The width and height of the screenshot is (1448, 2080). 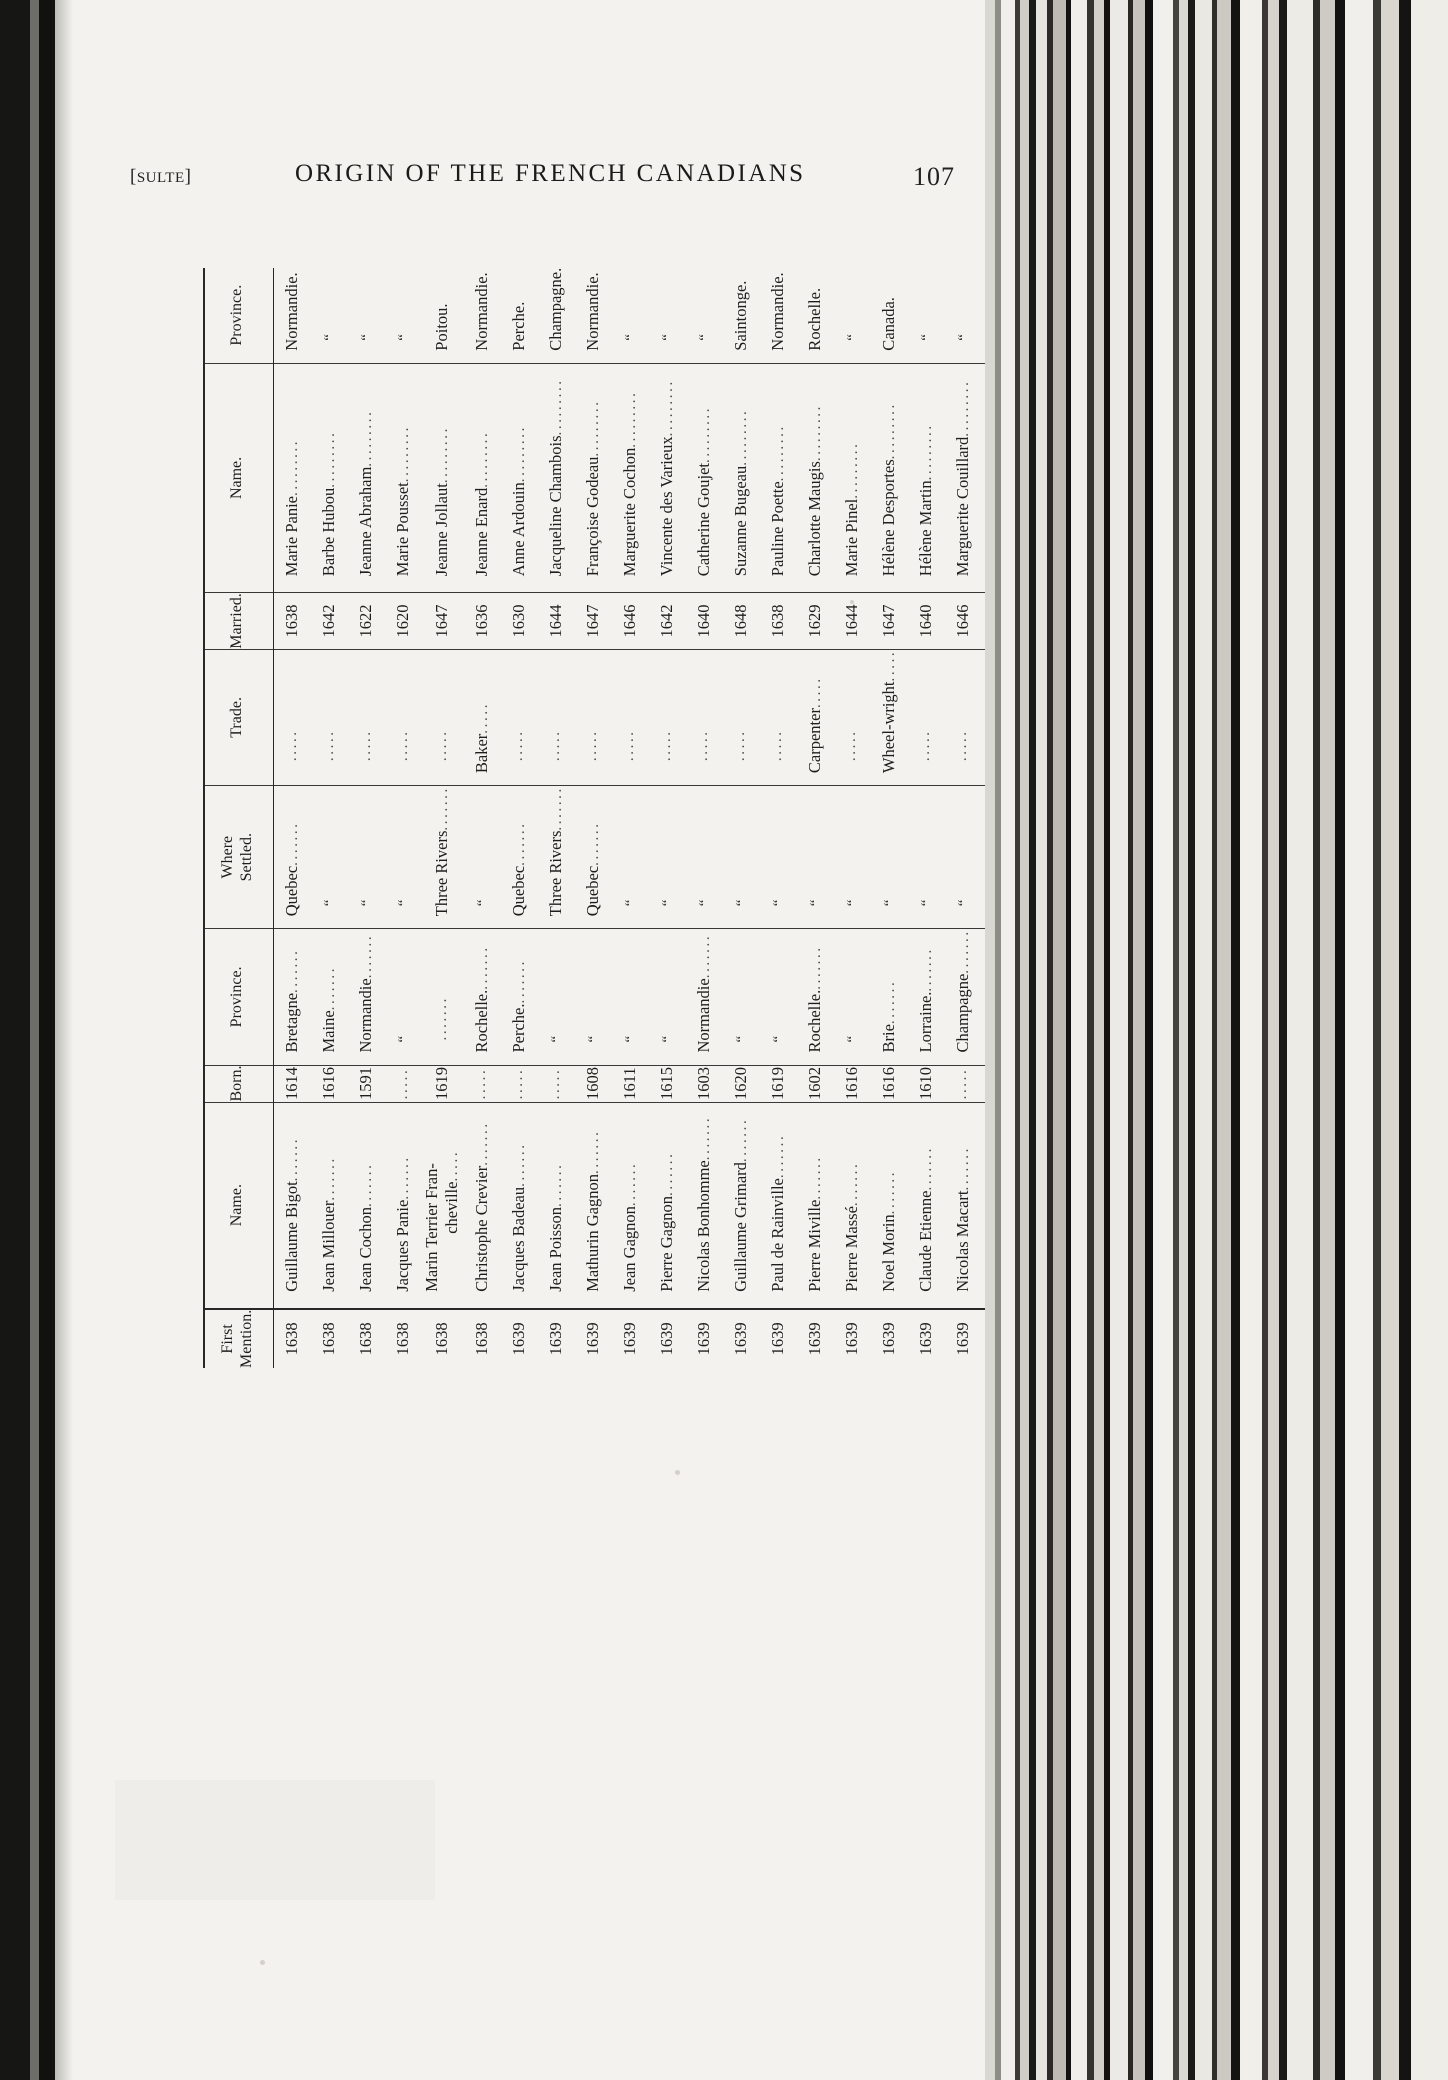 What do you see at coordinates (442, 621) in the screenshot?
I see `cell-married: 1647` at bounding box center [442, 621].